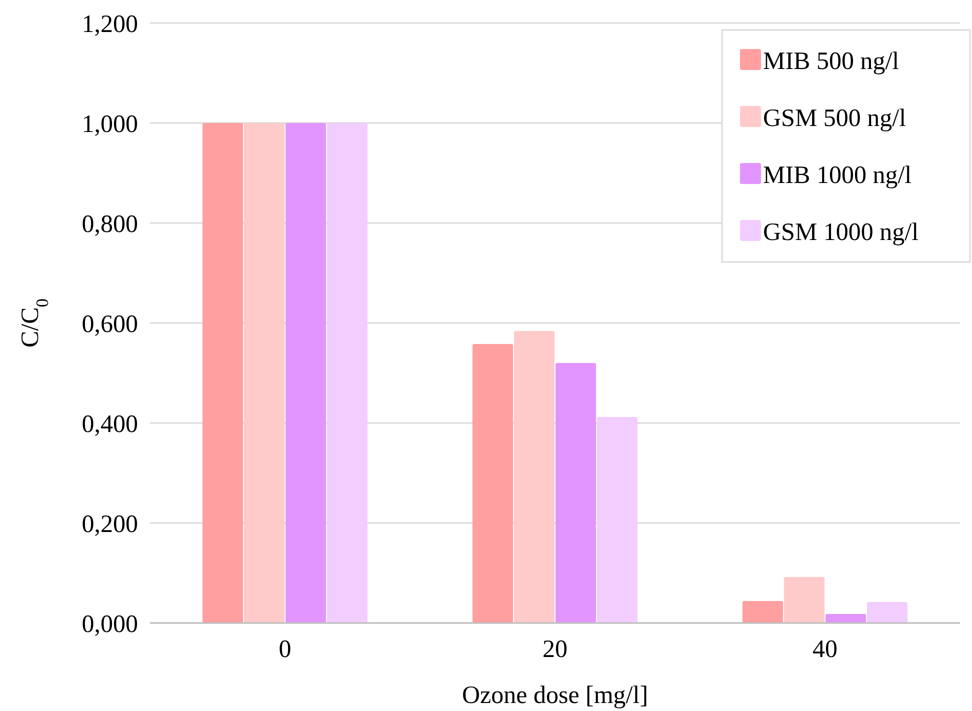  Describe the element at coordinates (110, 524) in the screenshot. I see `y-tick-label: 0,200` at that location.